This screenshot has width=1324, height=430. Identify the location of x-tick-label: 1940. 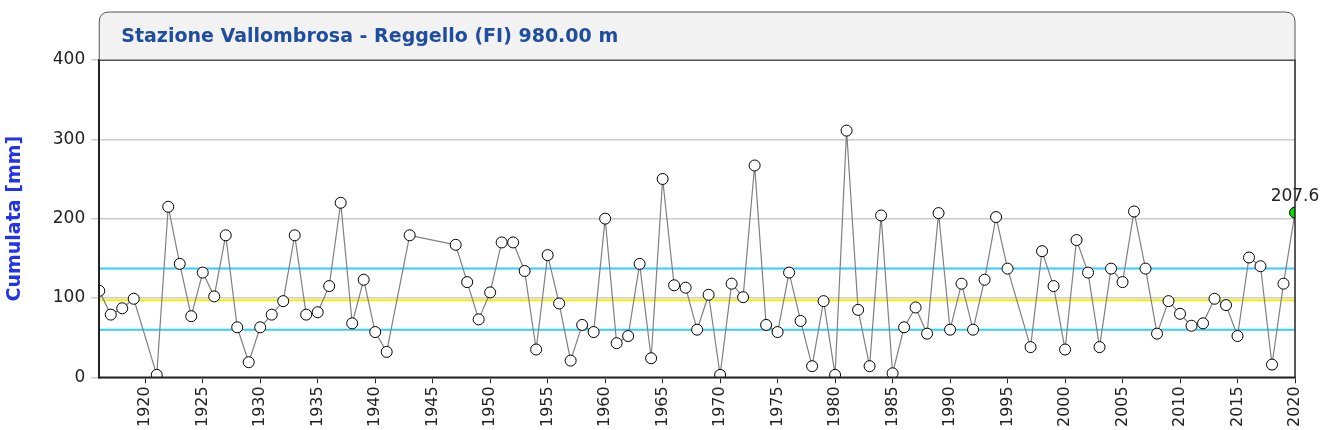
(374, 406).